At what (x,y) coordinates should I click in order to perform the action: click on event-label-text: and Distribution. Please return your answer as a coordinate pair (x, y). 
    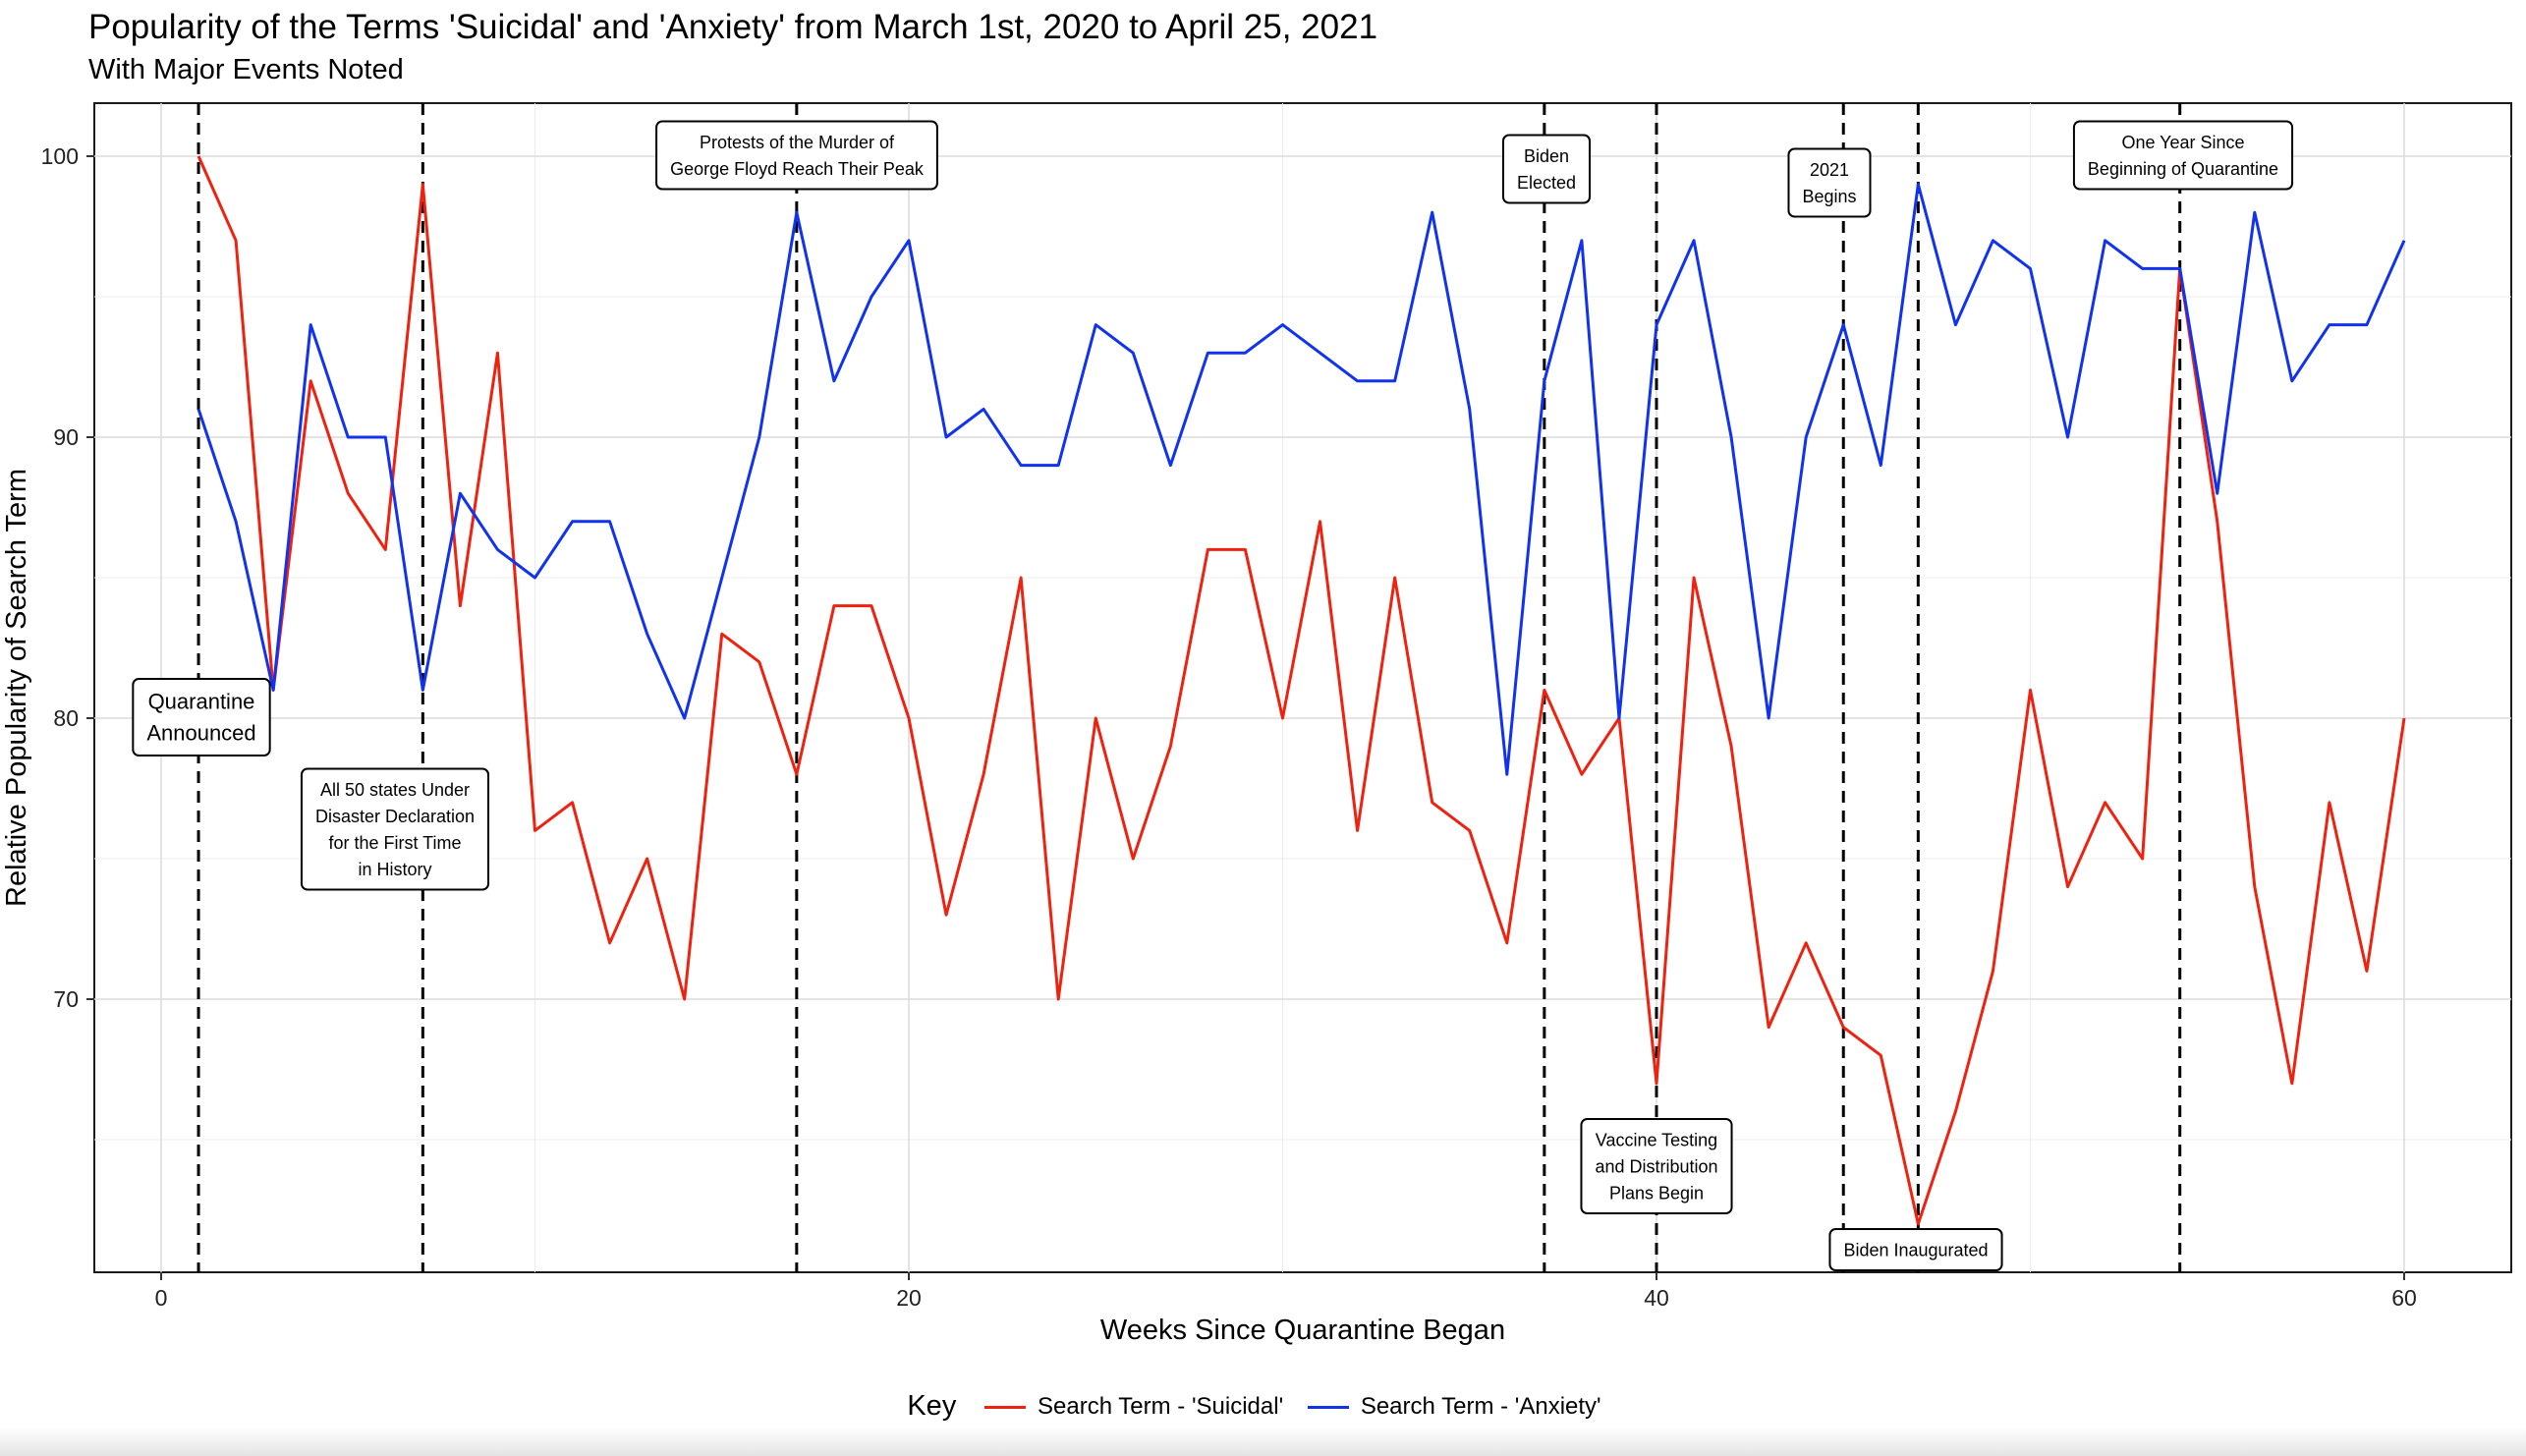
    Looking at the image, I should click on (1656, 1166).